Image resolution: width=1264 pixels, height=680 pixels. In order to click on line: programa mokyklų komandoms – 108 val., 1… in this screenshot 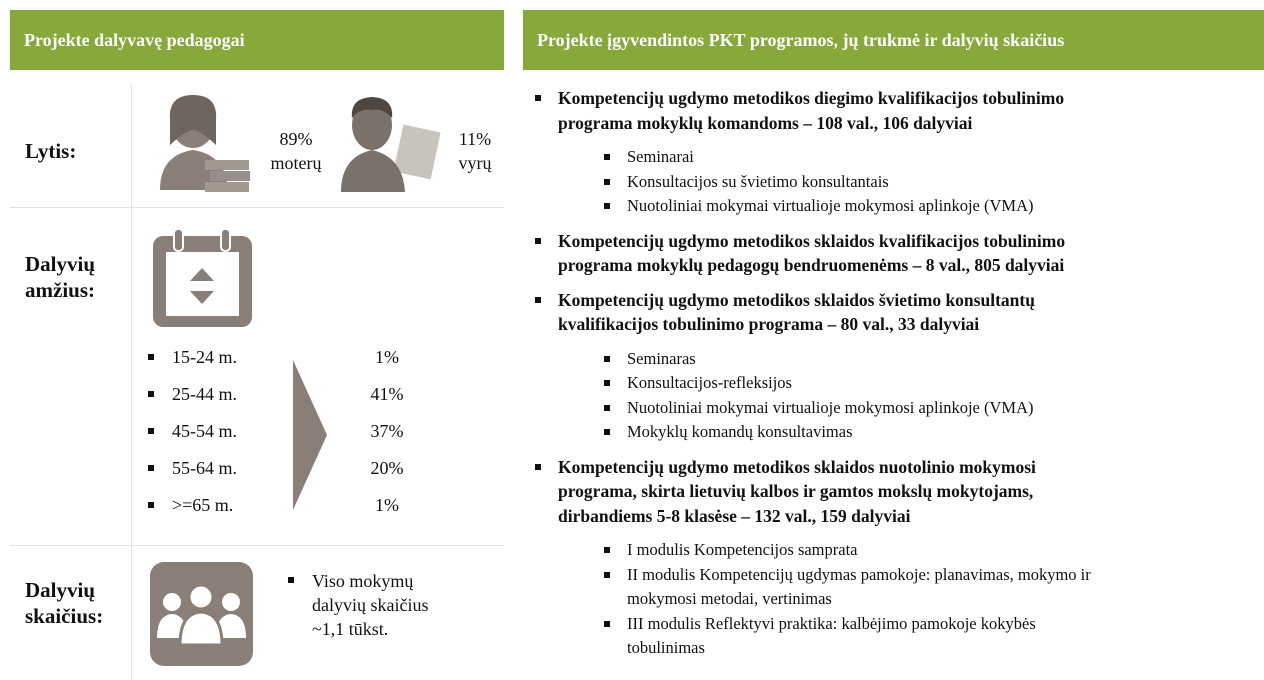, I will do `click(765, 122)`.